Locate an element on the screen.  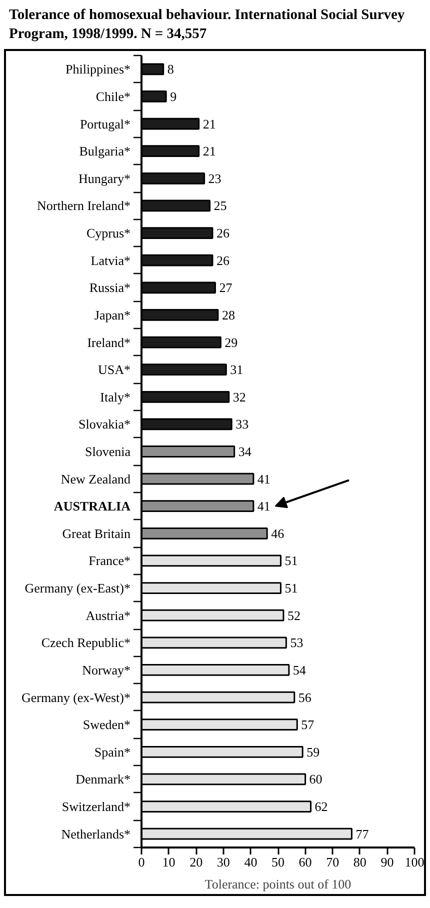
chart-title: Tolerance of homosexual behaviour. International Social Survey Program, 1998/1999. N = 34,557 is located at coordinates (207, 25).